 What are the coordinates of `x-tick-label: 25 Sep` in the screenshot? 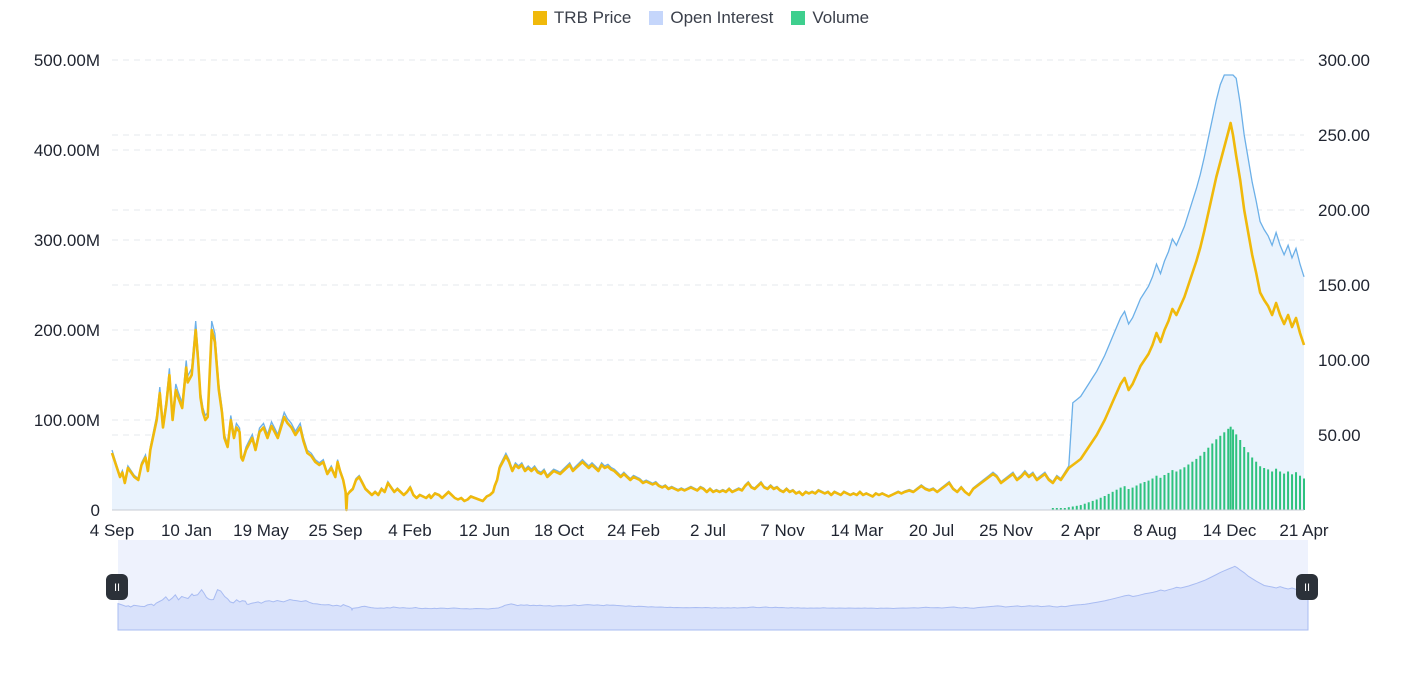 It's located at (336, 530).